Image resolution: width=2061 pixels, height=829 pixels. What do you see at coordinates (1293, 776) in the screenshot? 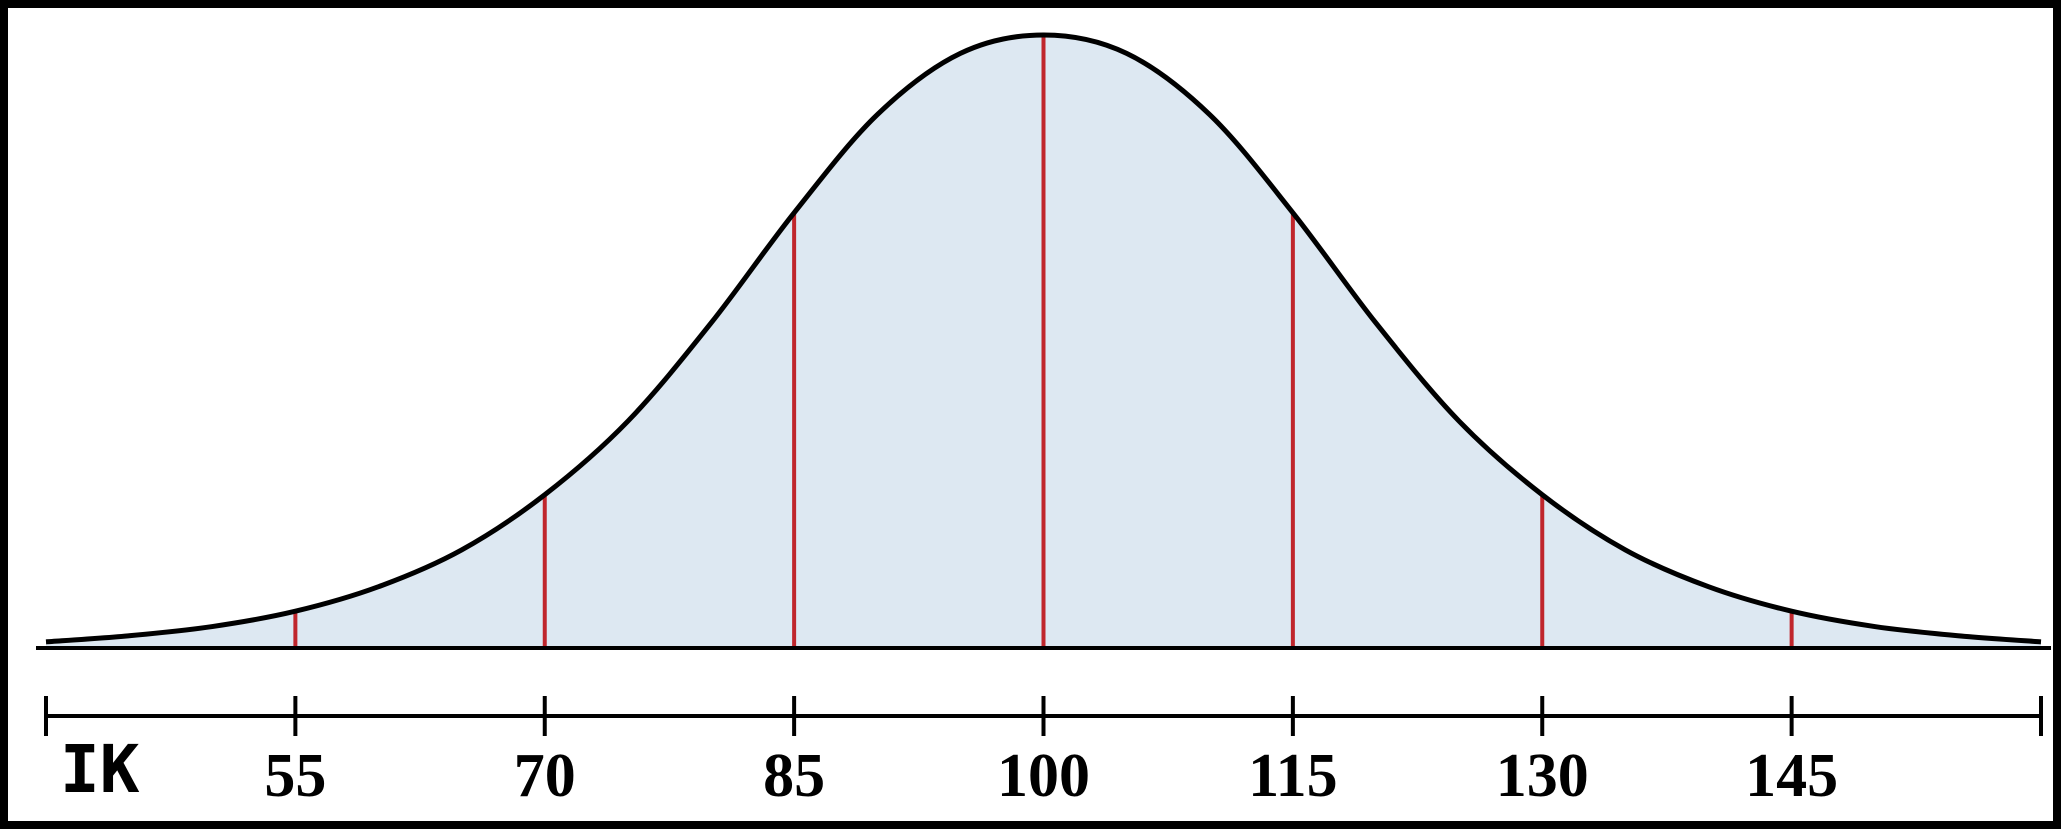
I see `x-tick-label: 115` at bounding box center [1293, 776].